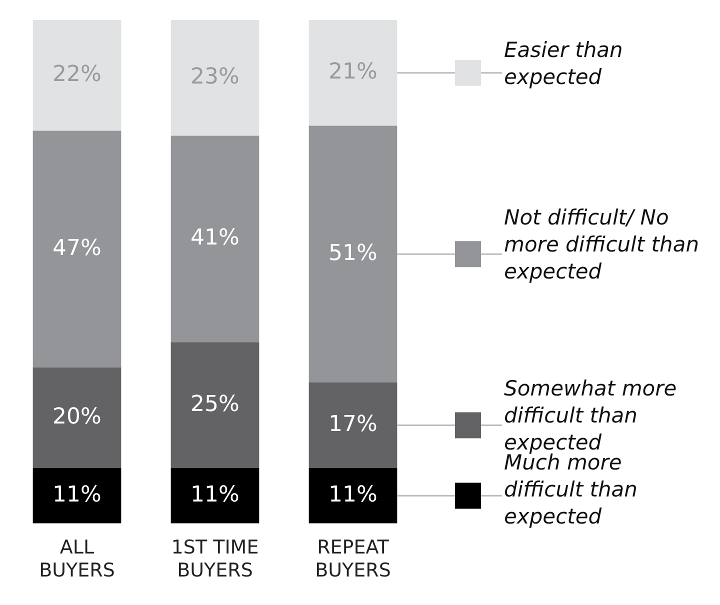 This screenshot has height=605, width=720. I want to click on data-label: 47%, so click(77, 248).